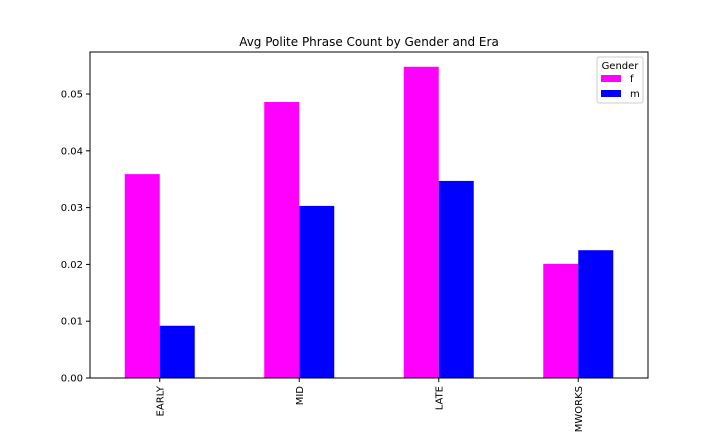  I want to click on legend-swatch-m, so click(611, 93).